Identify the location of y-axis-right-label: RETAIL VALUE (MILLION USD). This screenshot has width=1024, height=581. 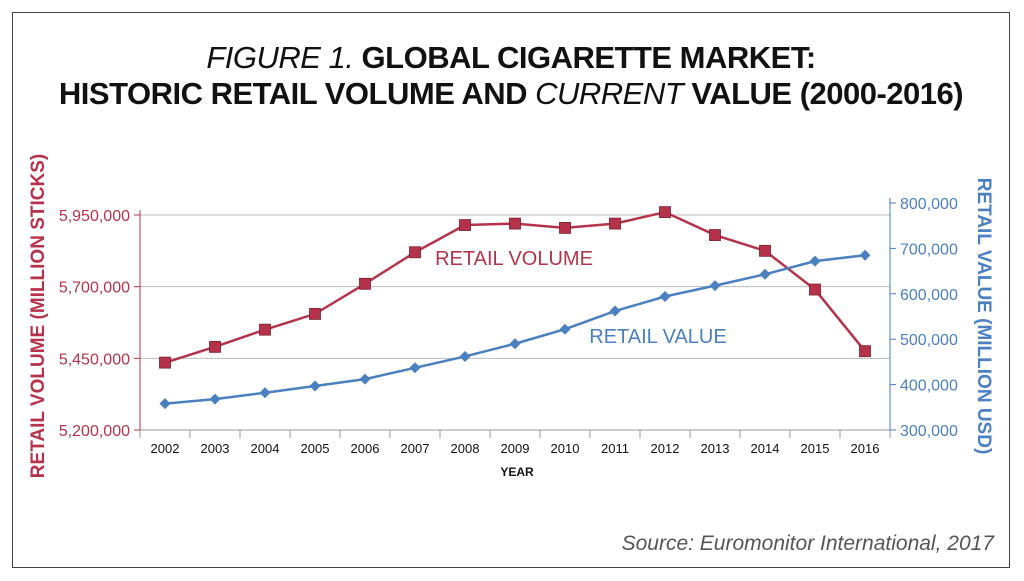
(983, 316).